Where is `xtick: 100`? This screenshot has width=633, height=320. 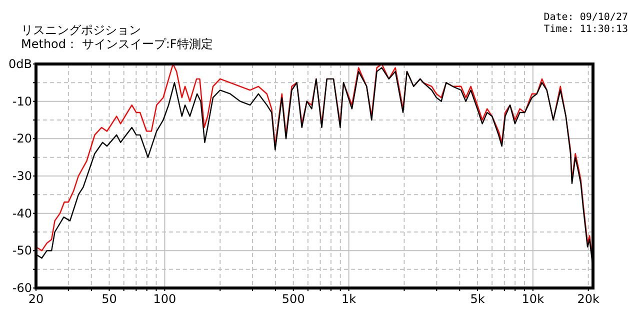
xtick: 100 is located at coordinates (164, 299).